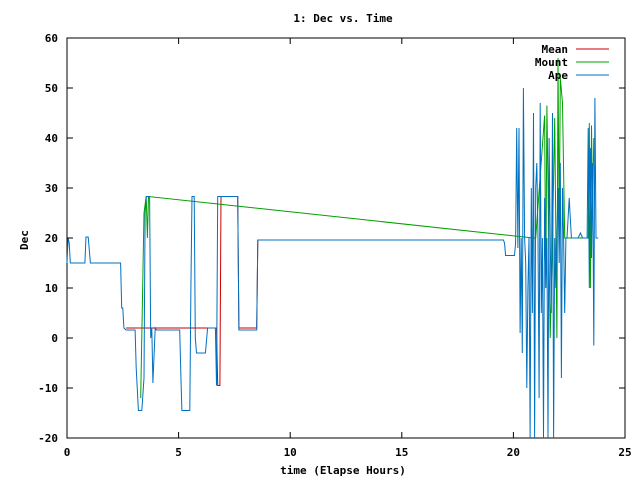 Image resolution: width=640 pixels, height=480 pixels. Describe the element at coordinates (67, 452) in the screenshot. I see `x-tick-label: 0` at that location.